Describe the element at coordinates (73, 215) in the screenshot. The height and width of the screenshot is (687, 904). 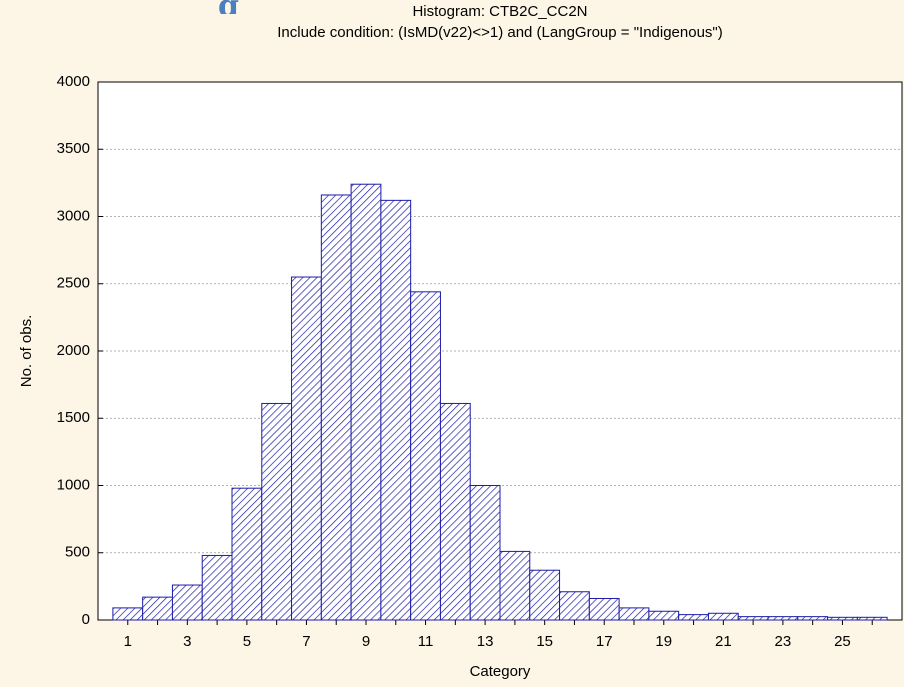
I see `y-tick-label: 3000` at that location.